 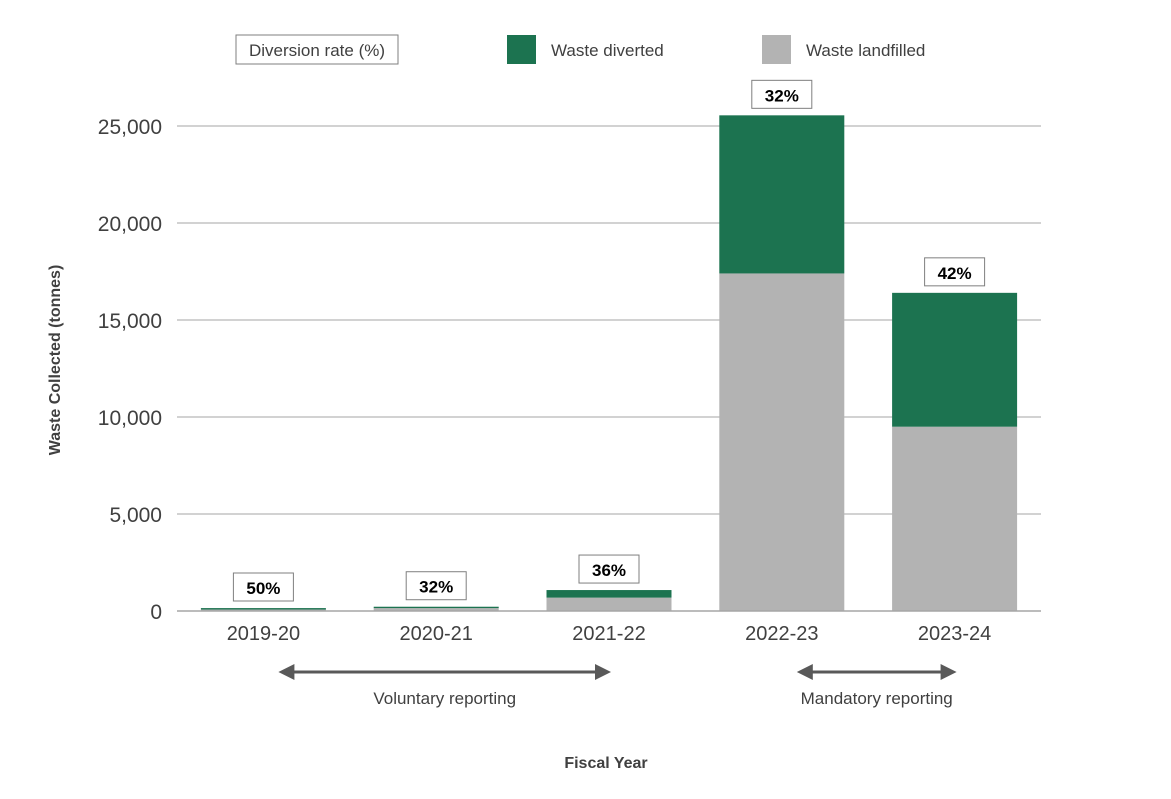 What do you see at coordinates (781, 634) in the screenshot?
I see `x-tick-label: 2022-23` at bounding box center [781, 634].